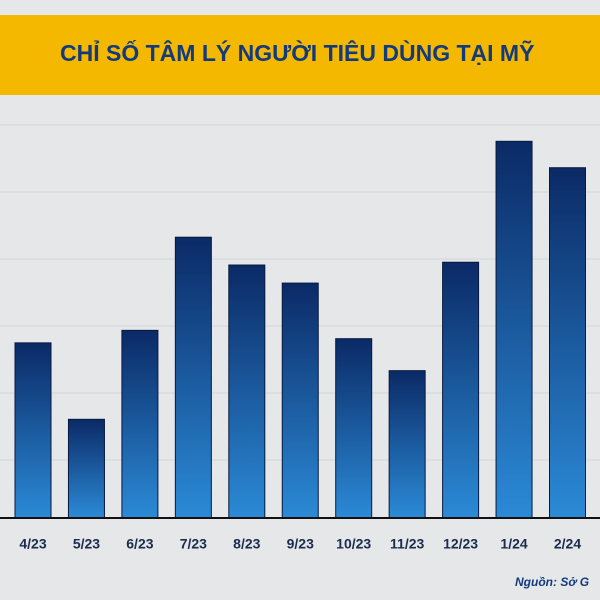 The height and width of the screenshot is (600, 600). Describe the element at coordinates (86, 544) in the screenshot. I see `x-tick-label: 5/23` at that location.